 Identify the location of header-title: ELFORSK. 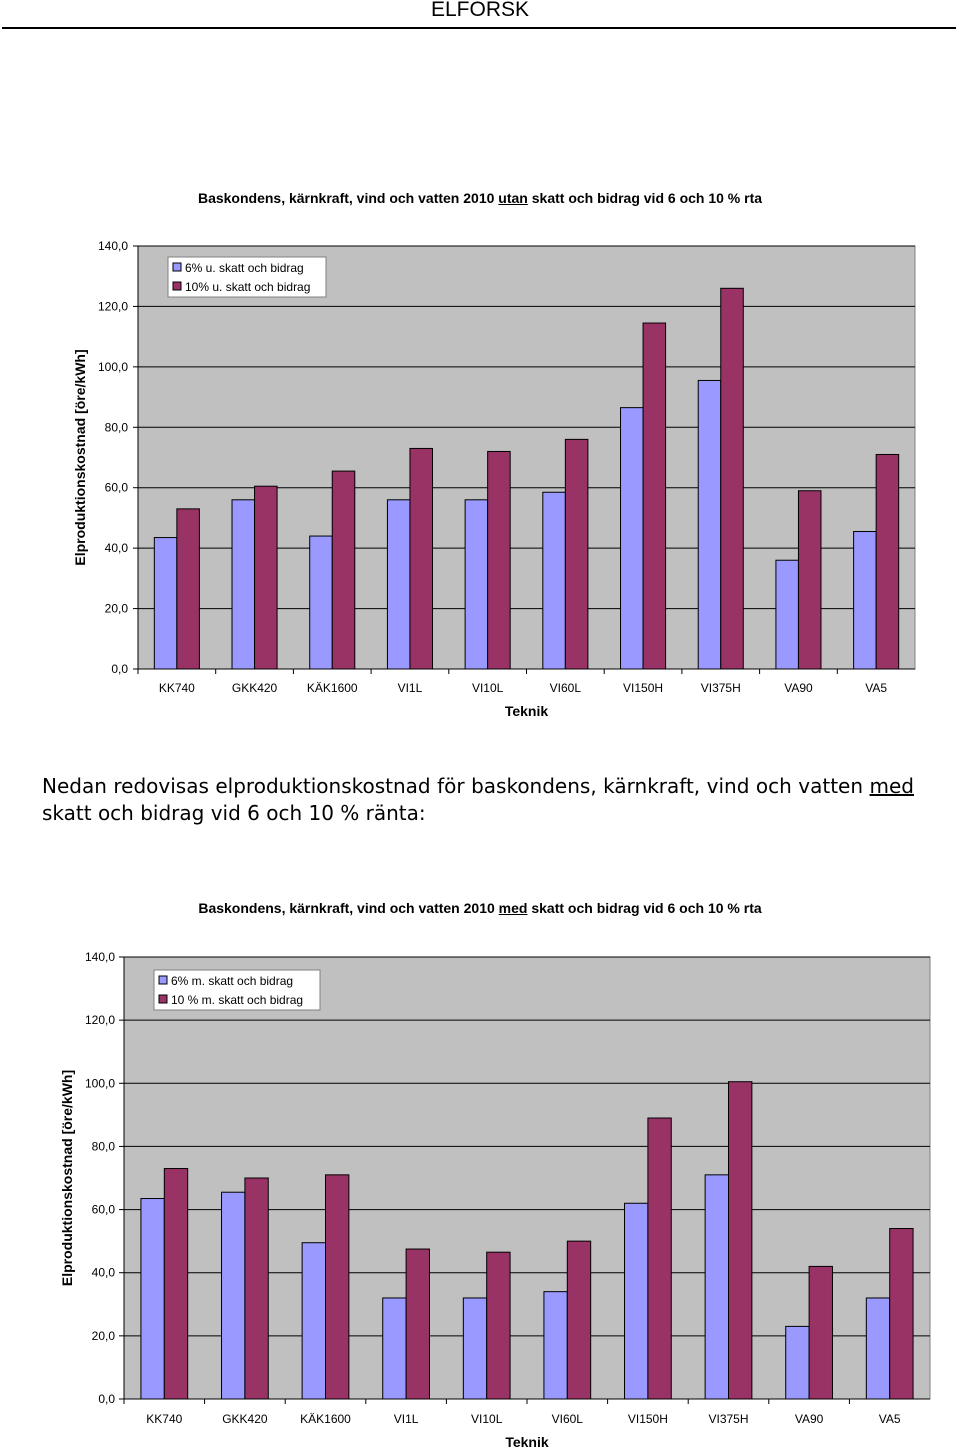
(480, 10).